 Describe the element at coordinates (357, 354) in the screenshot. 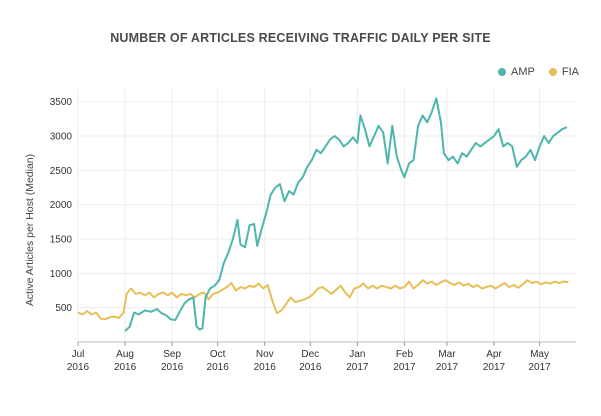

I see `x-tick-label-month: Jan` at that location.